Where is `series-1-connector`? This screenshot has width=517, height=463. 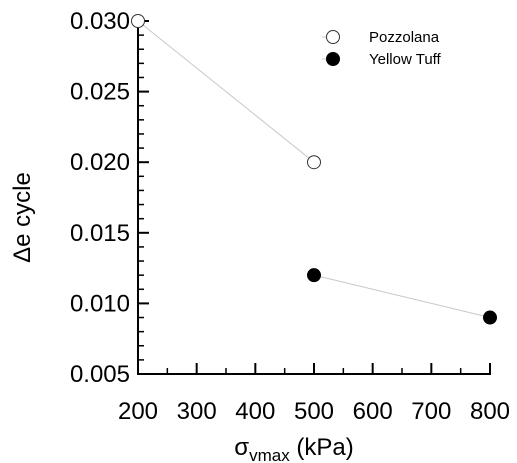
series-1-connector is located at coordinates (402, 296).